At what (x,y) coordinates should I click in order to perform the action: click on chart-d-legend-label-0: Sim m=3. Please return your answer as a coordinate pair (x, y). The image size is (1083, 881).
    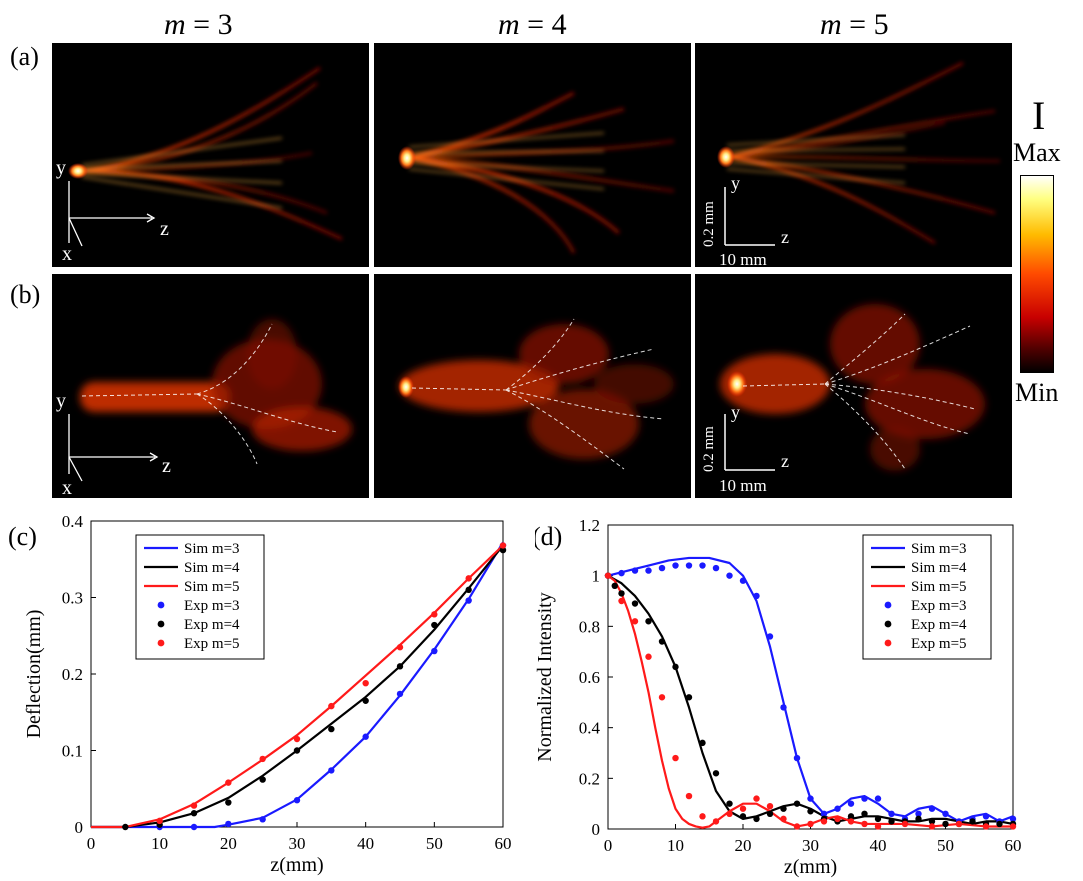
    Looking at the image, I should click on (939, 549).